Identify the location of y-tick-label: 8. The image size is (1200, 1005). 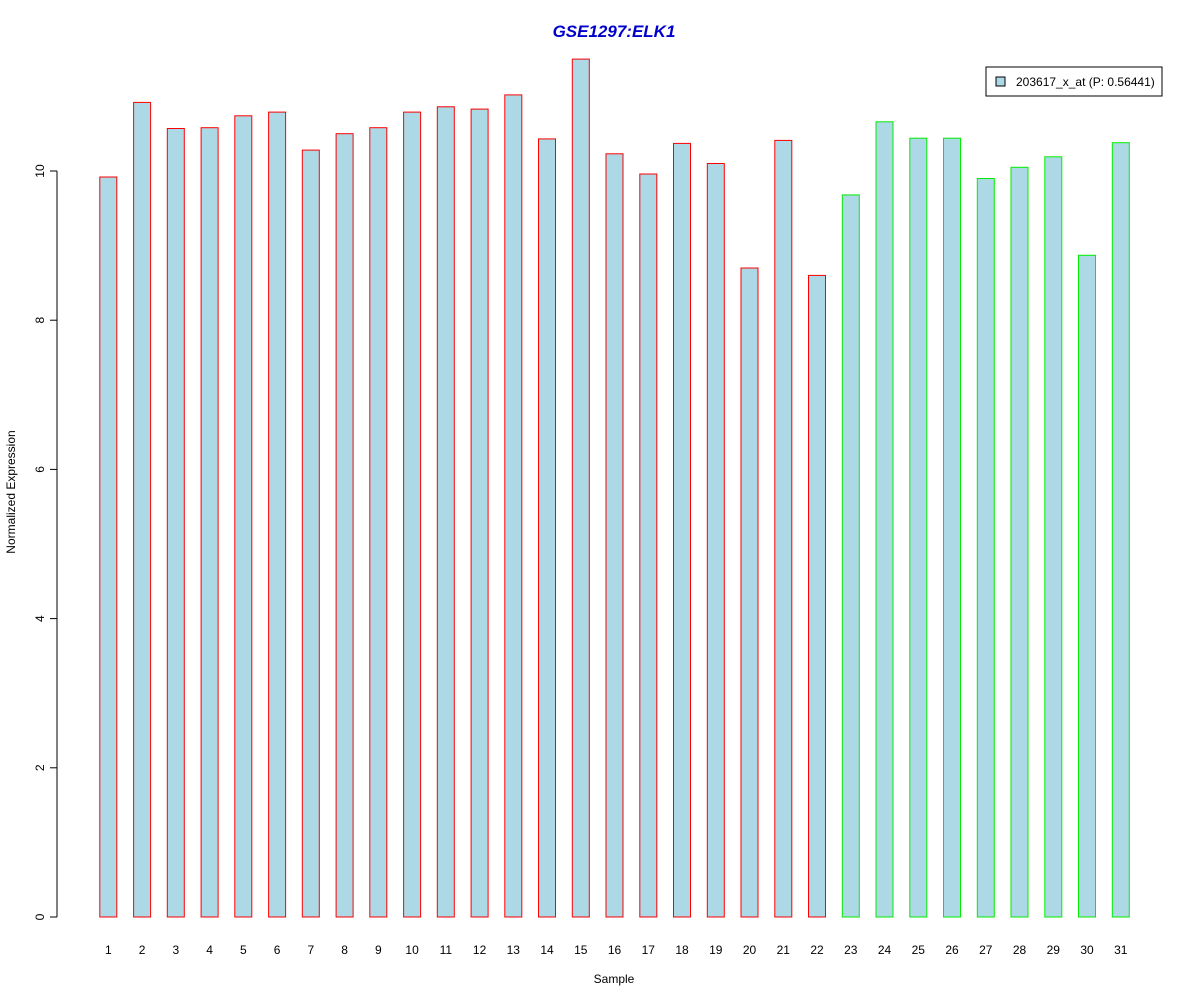
(40, 320).